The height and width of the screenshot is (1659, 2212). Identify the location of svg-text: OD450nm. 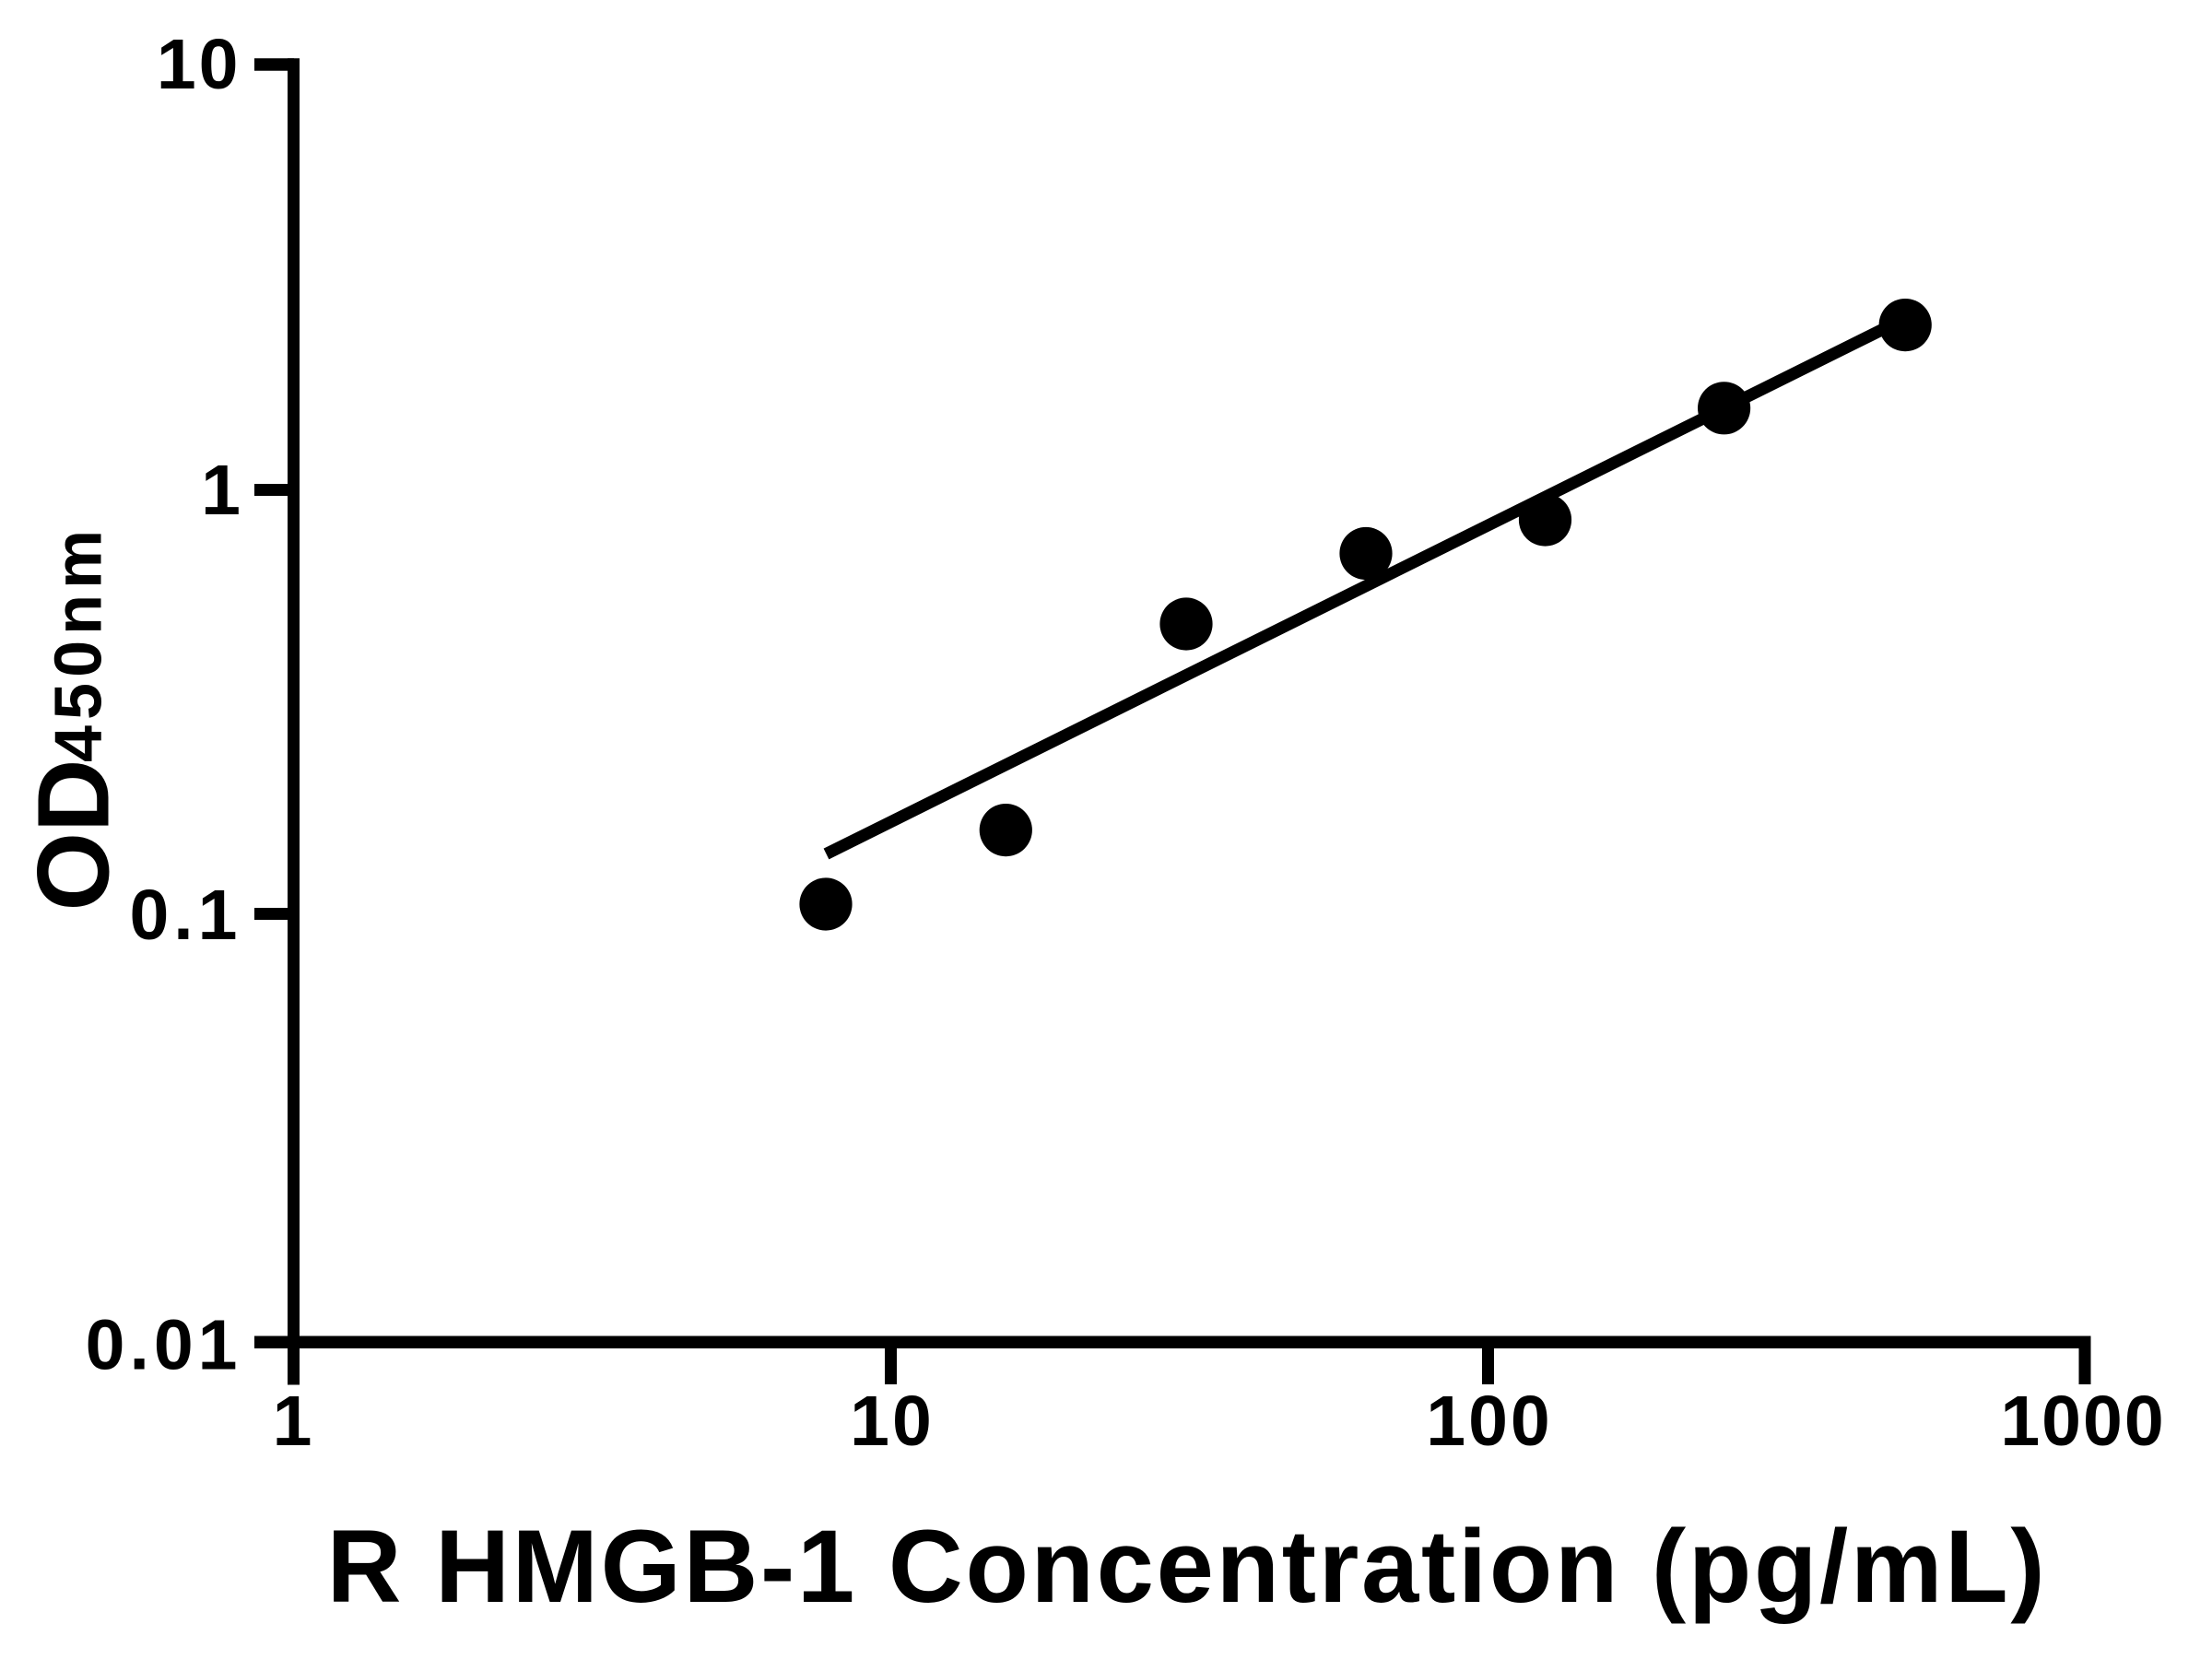
(74, 718).